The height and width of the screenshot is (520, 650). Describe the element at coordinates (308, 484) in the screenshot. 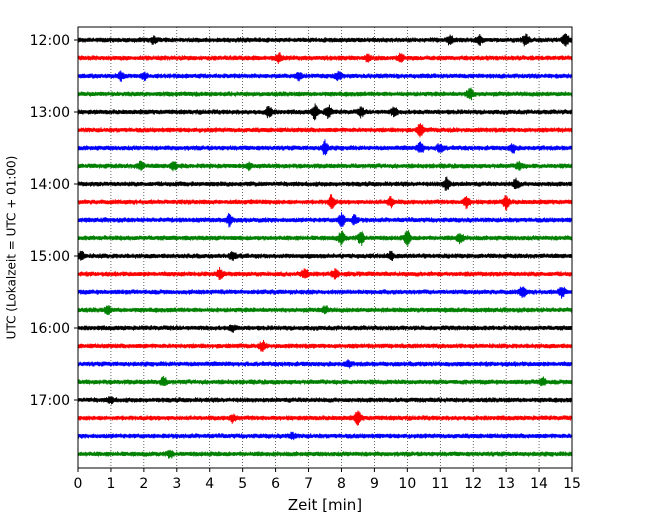

I see `x-tick-label: 7` at that location.